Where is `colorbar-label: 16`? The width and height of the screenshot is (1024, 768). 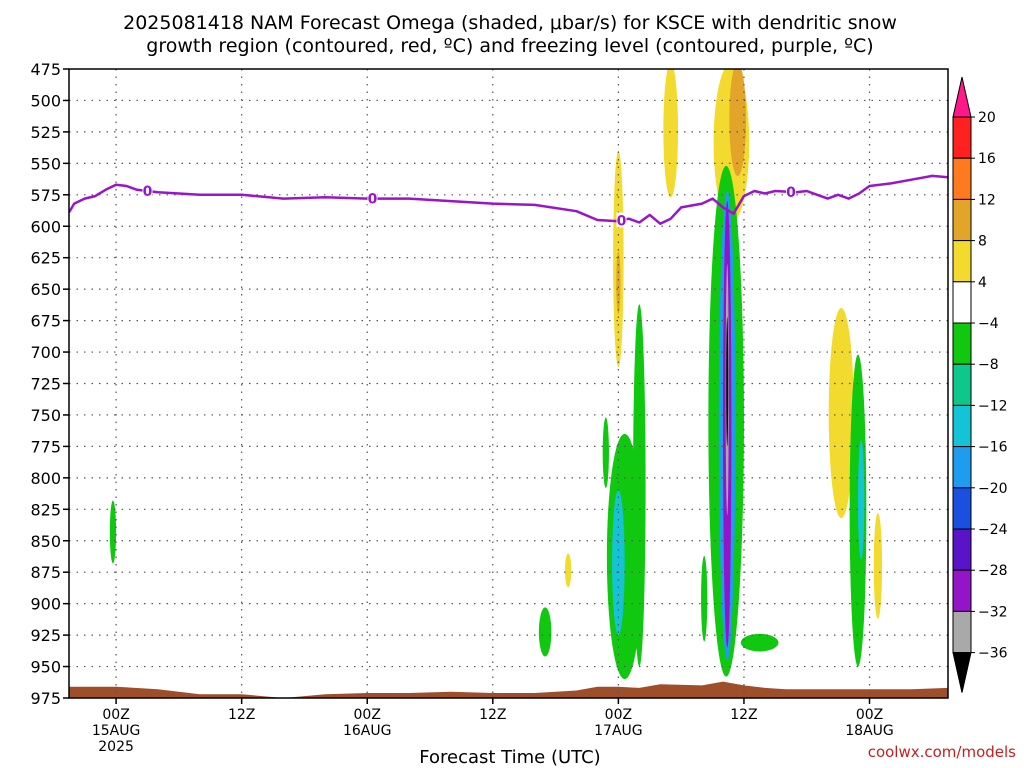 colorbar-label: 16 is located at coordinates (987, 159).